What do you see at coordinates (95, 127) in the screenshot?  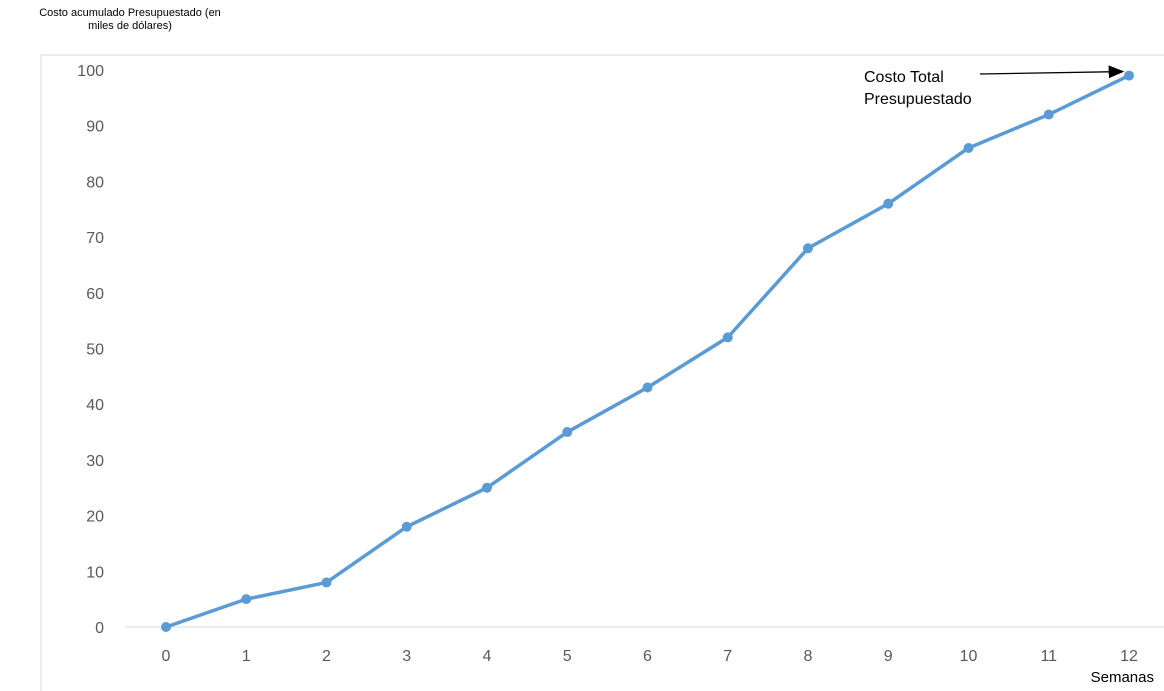 I see `y-tick-label: 90` at bounding box center [95, 127].